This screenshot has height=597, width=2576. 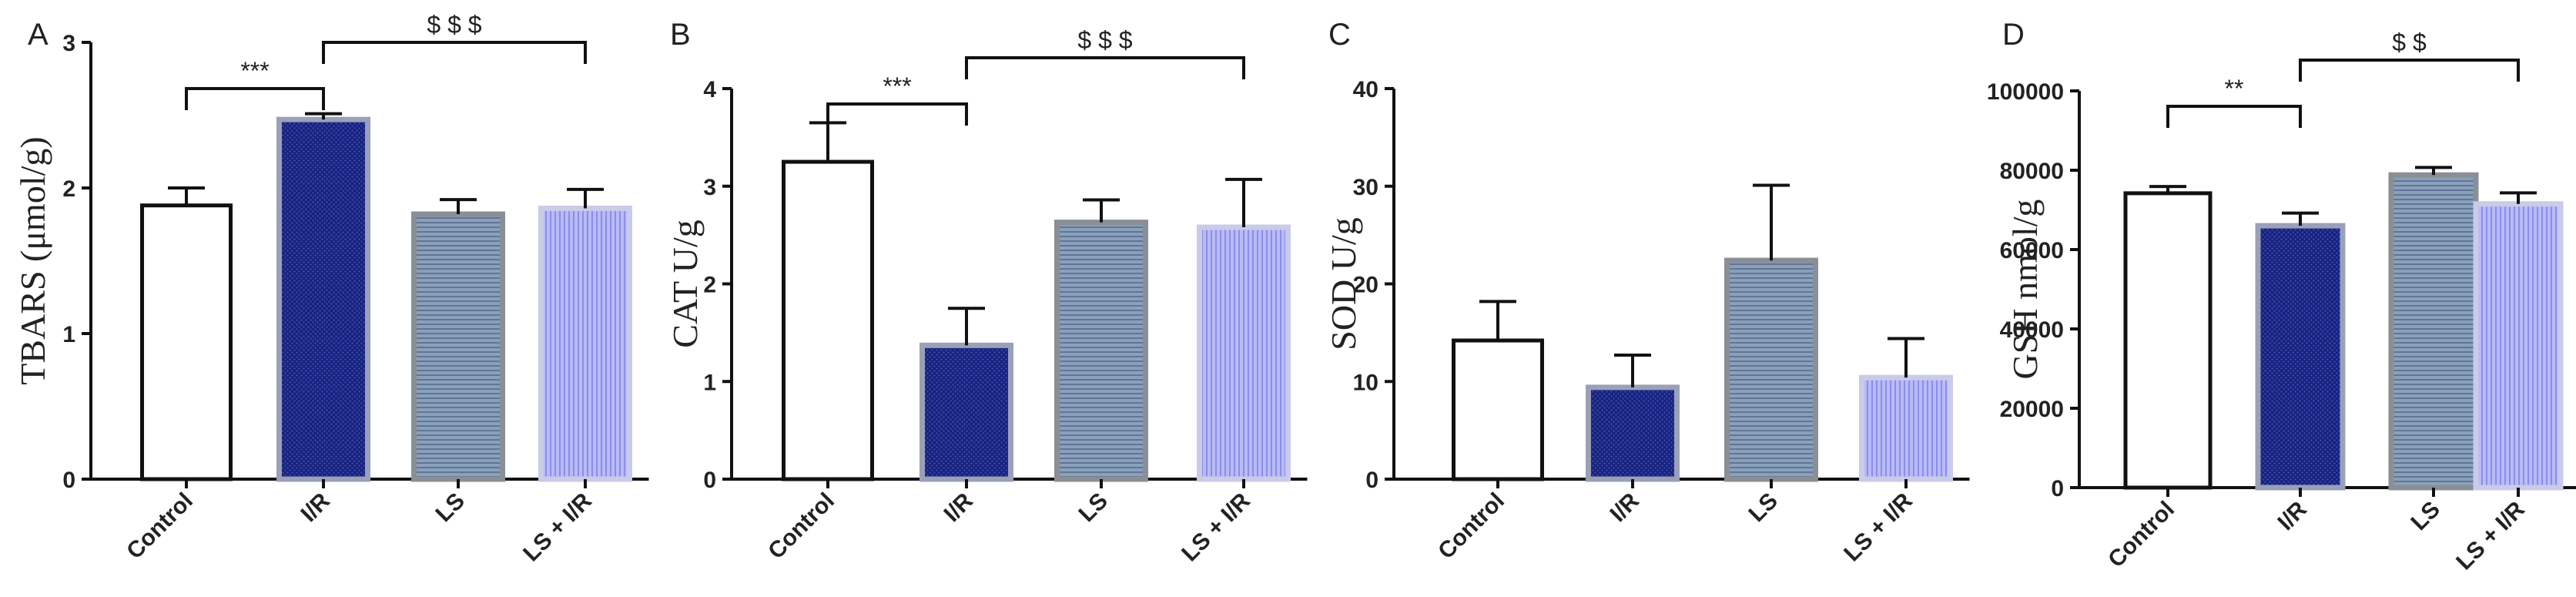 I want to click on significance-label: **, so click(x=2234, y=88).